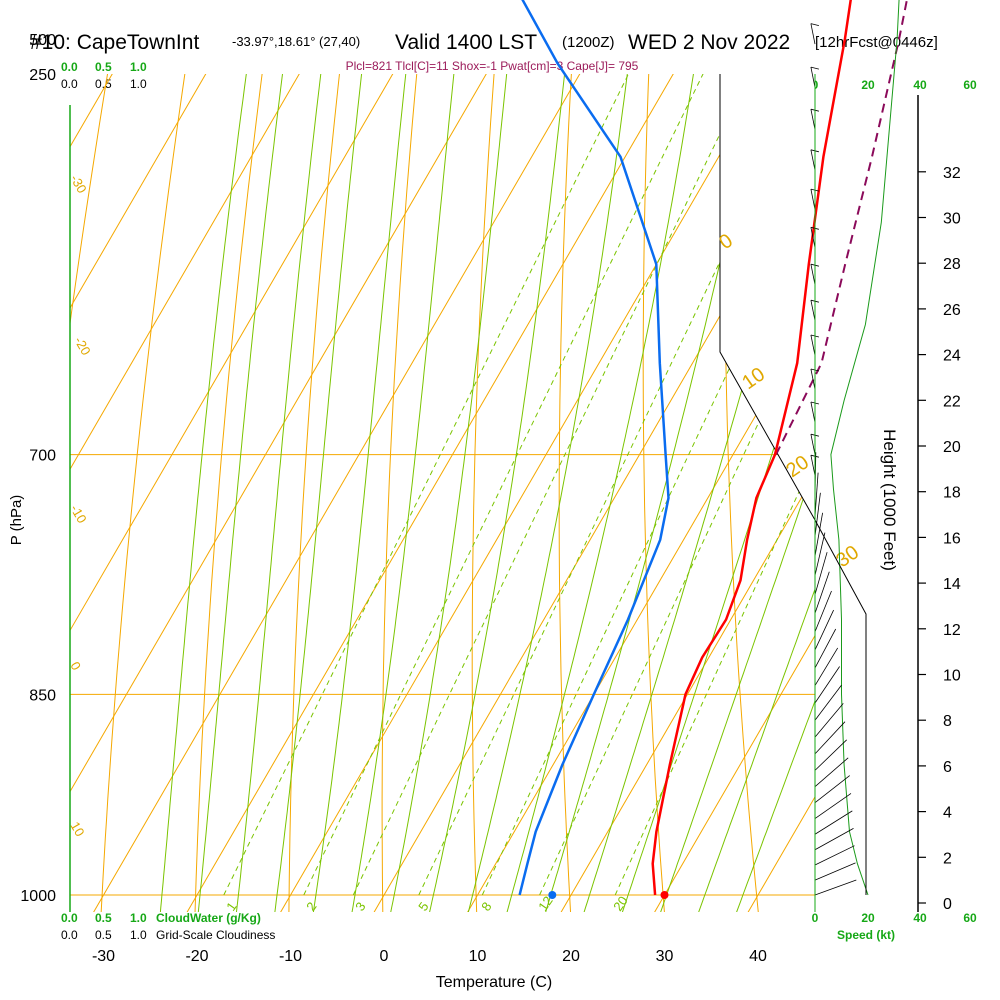  I want to click on isotherm-label: 10, so click(77, 829).